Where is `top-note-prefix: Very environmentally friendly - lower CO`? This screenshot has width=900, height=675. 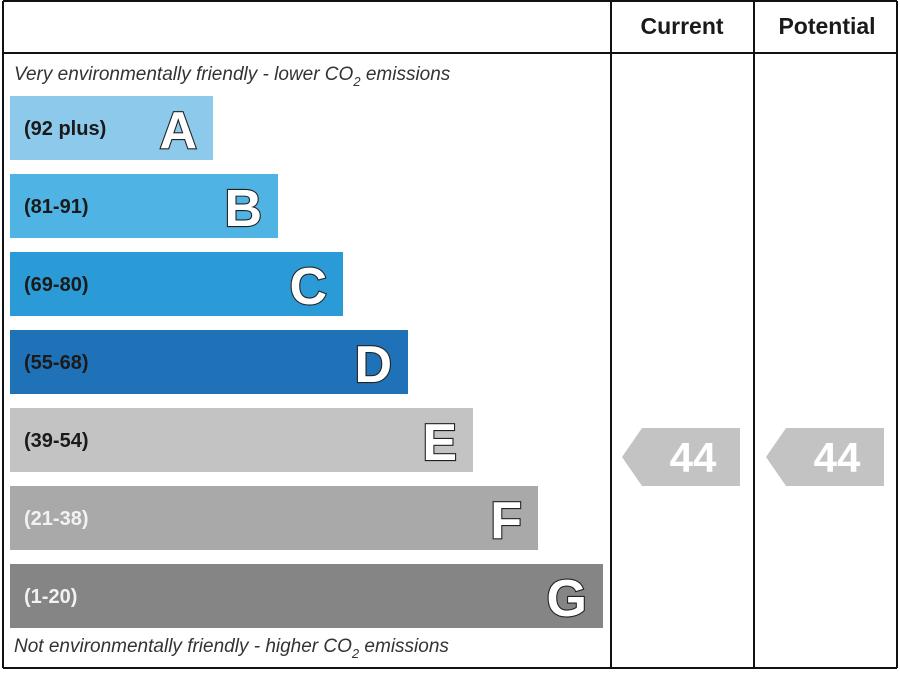 top-note-prefix: Very environmentally friendly - lower CO is located at coordinates (184, 74).